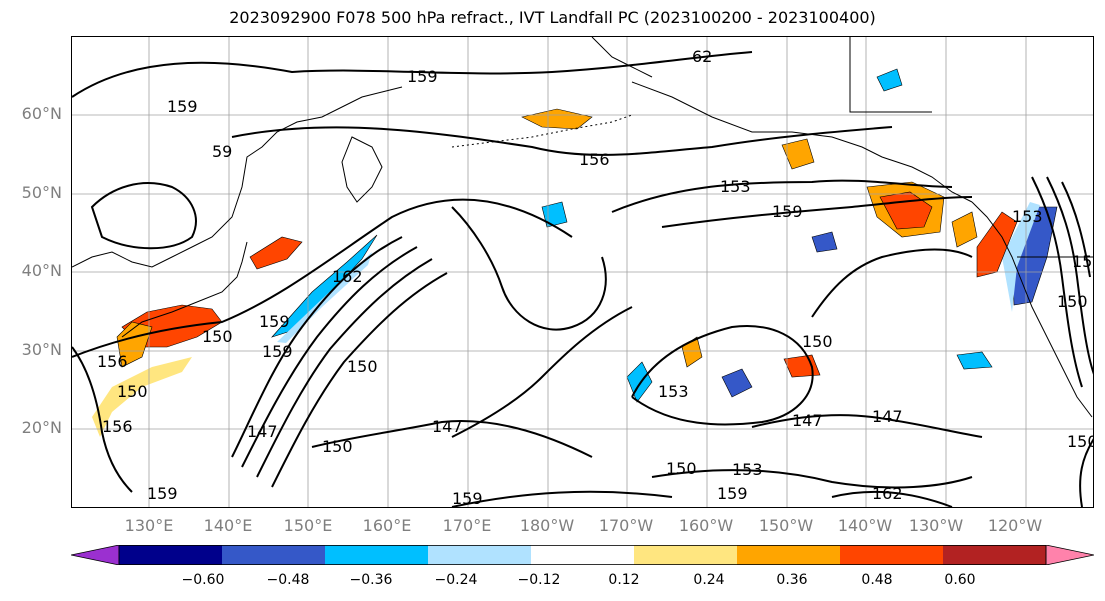 The image size is (1105, 601). What do you see at coordinates (467, 525) in the screenshot?
I see `lon-label: 170°E` at bounding box center [467, 525].